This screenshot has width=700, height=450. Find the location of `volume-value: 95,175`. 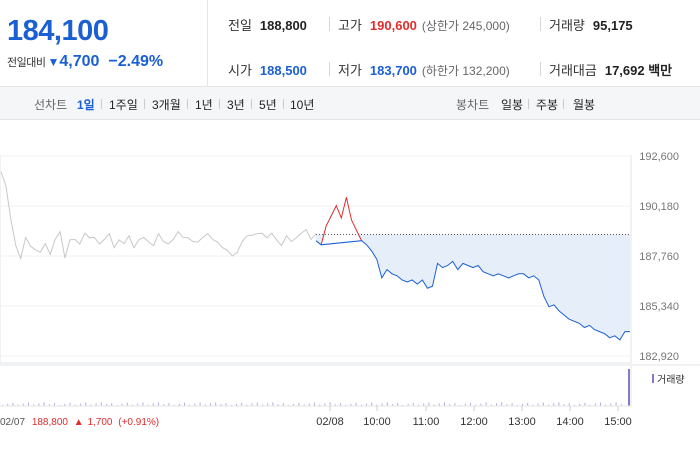

volume-value: 95,175 is located at coordinates (612, 25).